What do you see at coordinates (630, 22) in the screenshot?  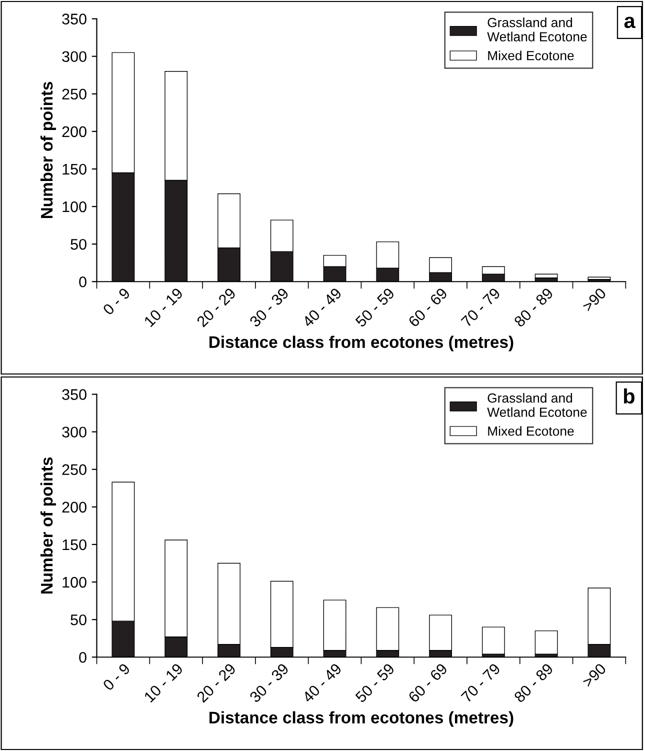 I see `annotation: a` at bounding box center [630, 22].